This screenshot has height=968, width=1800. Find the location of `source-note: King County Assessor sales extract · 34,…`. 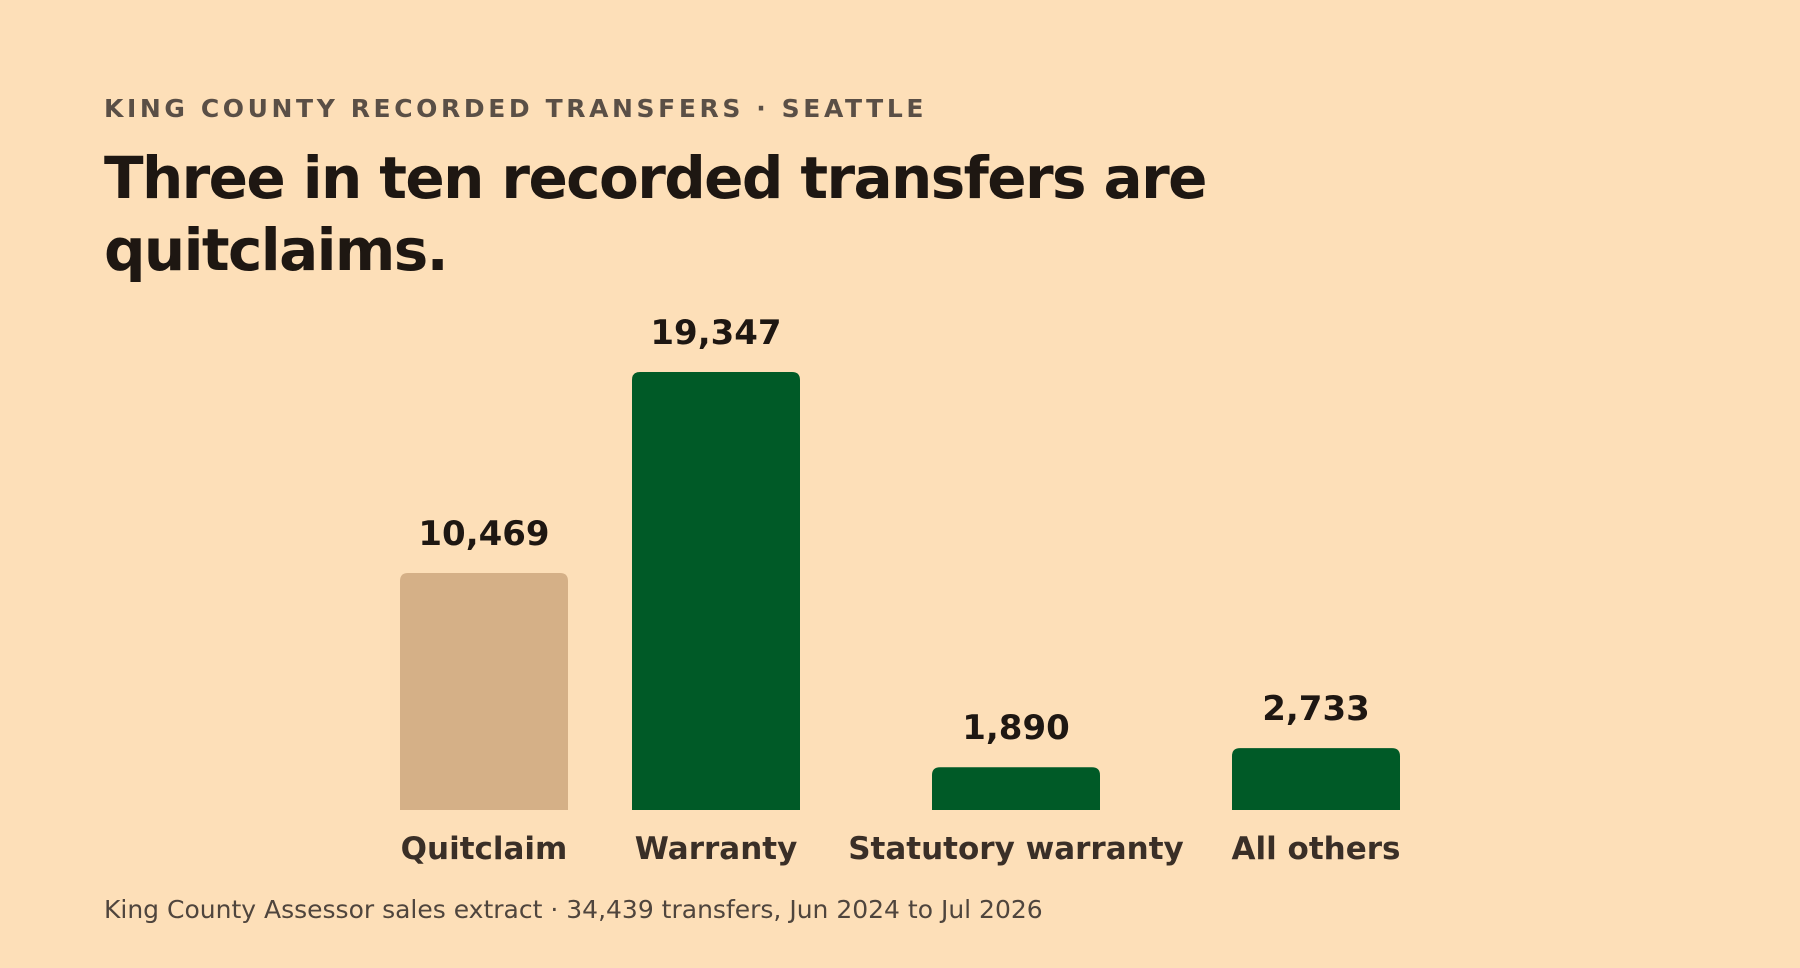

source-note: King County Assessor sales extract · 34,… is located at coordinates (573, 909).